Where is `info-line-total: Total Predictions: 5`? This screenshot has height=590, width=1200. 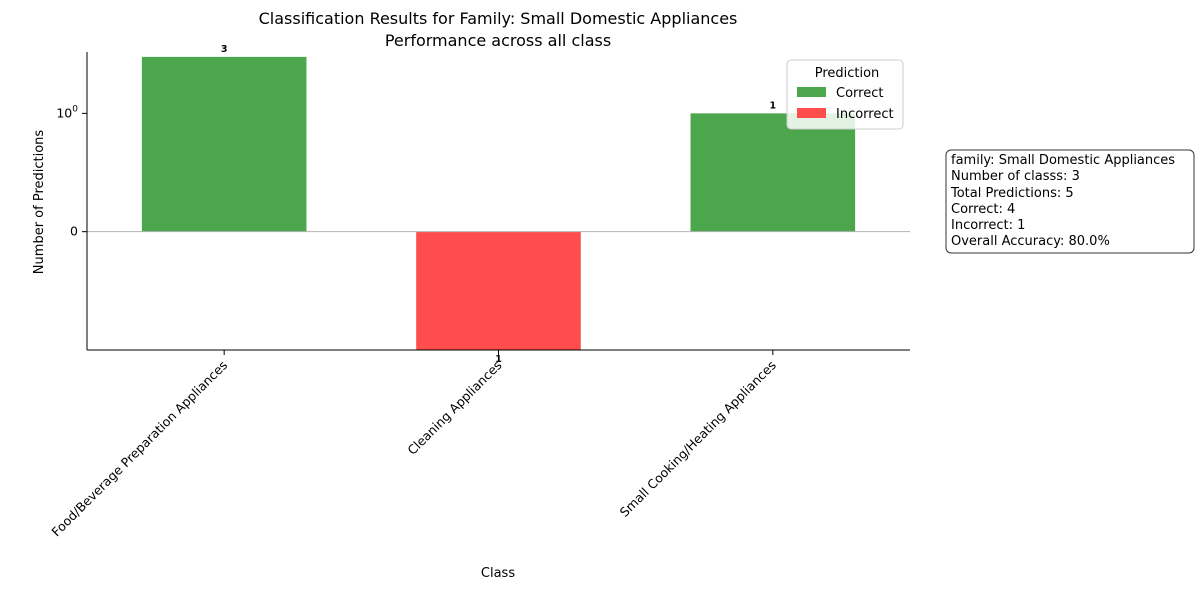 info-line-total: Total Predictions: 5 is located at coordinates (1012, 193).